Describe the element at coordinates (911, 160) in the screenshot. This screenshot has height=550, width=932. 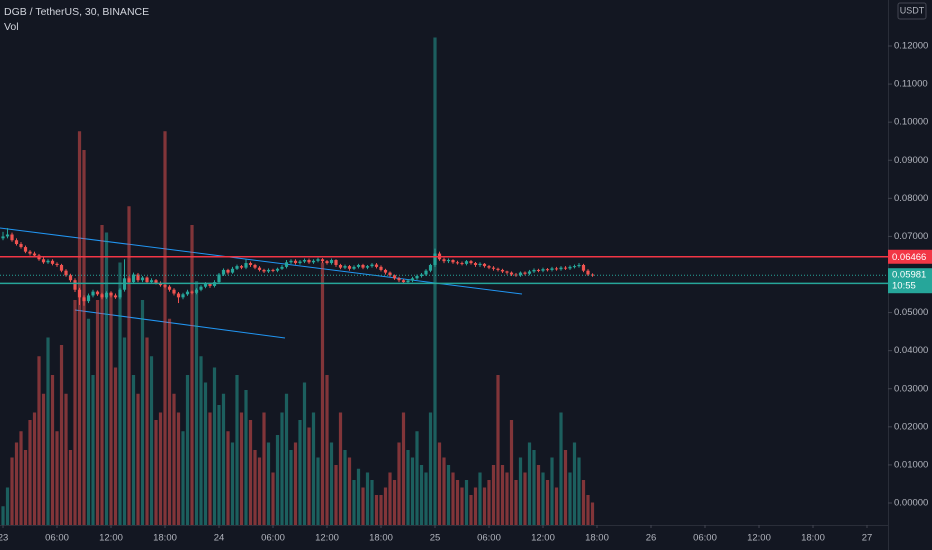
I see `y-tick-label: 0.09000` at that location.